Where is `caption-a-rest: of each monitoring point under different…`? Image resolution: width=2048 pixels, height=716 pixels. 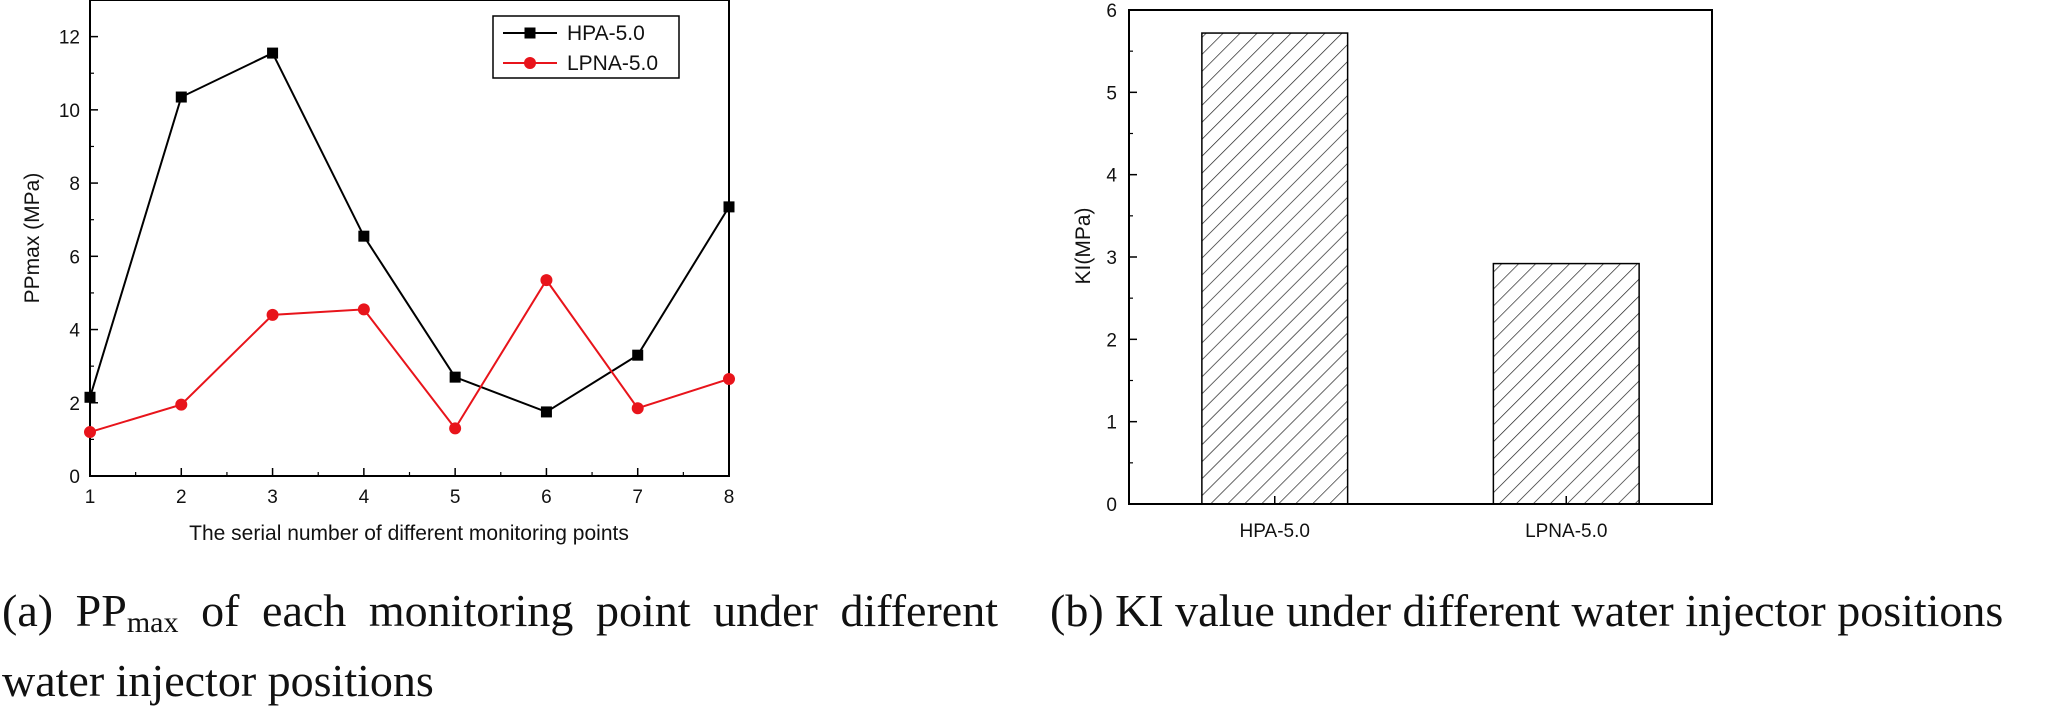
caption-a-rest: of each monitoring point under different… is located at coordinates (500, 645).